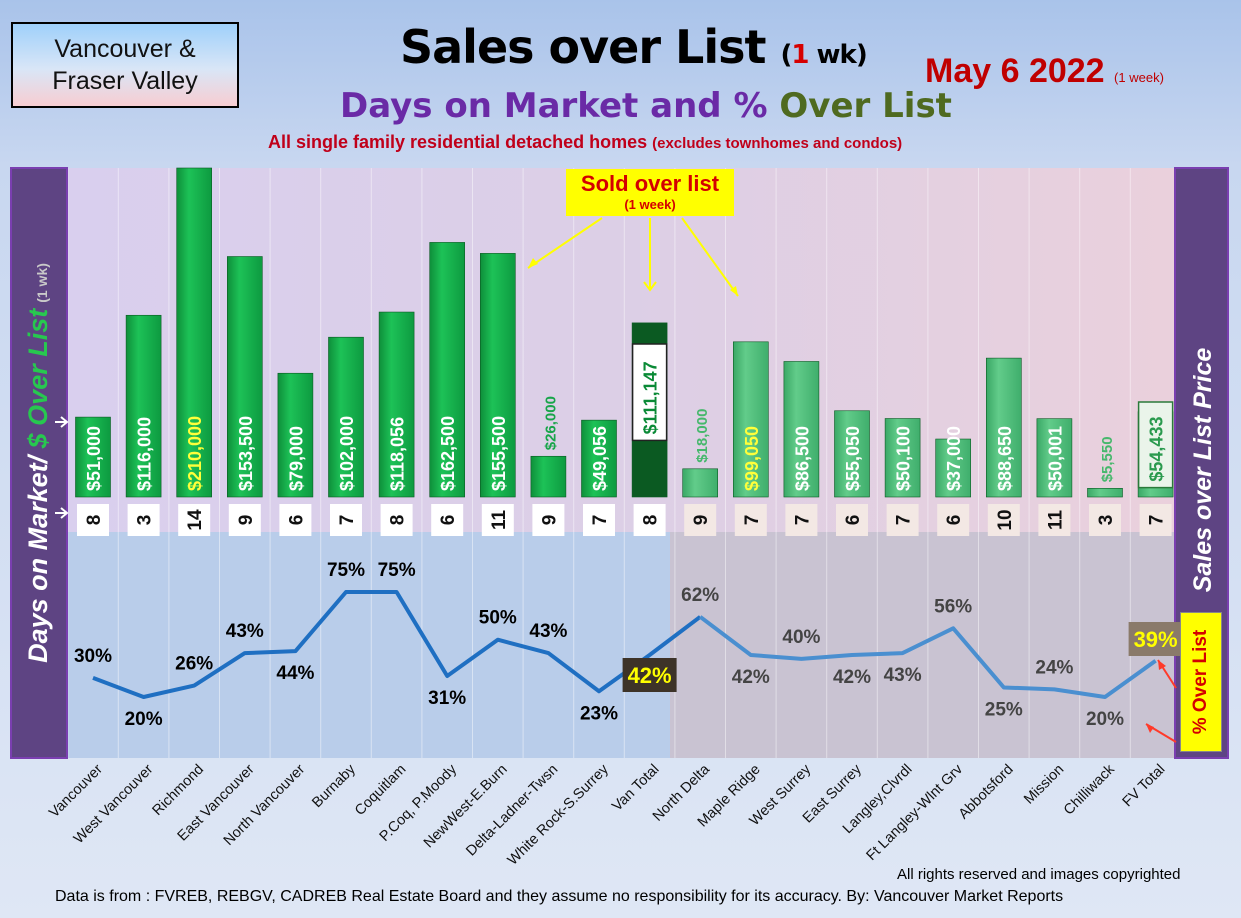 The width and height of the screenshot is (1241, 918). I want to click on bar-value-label-21: $54,433, so click(1157, 449).